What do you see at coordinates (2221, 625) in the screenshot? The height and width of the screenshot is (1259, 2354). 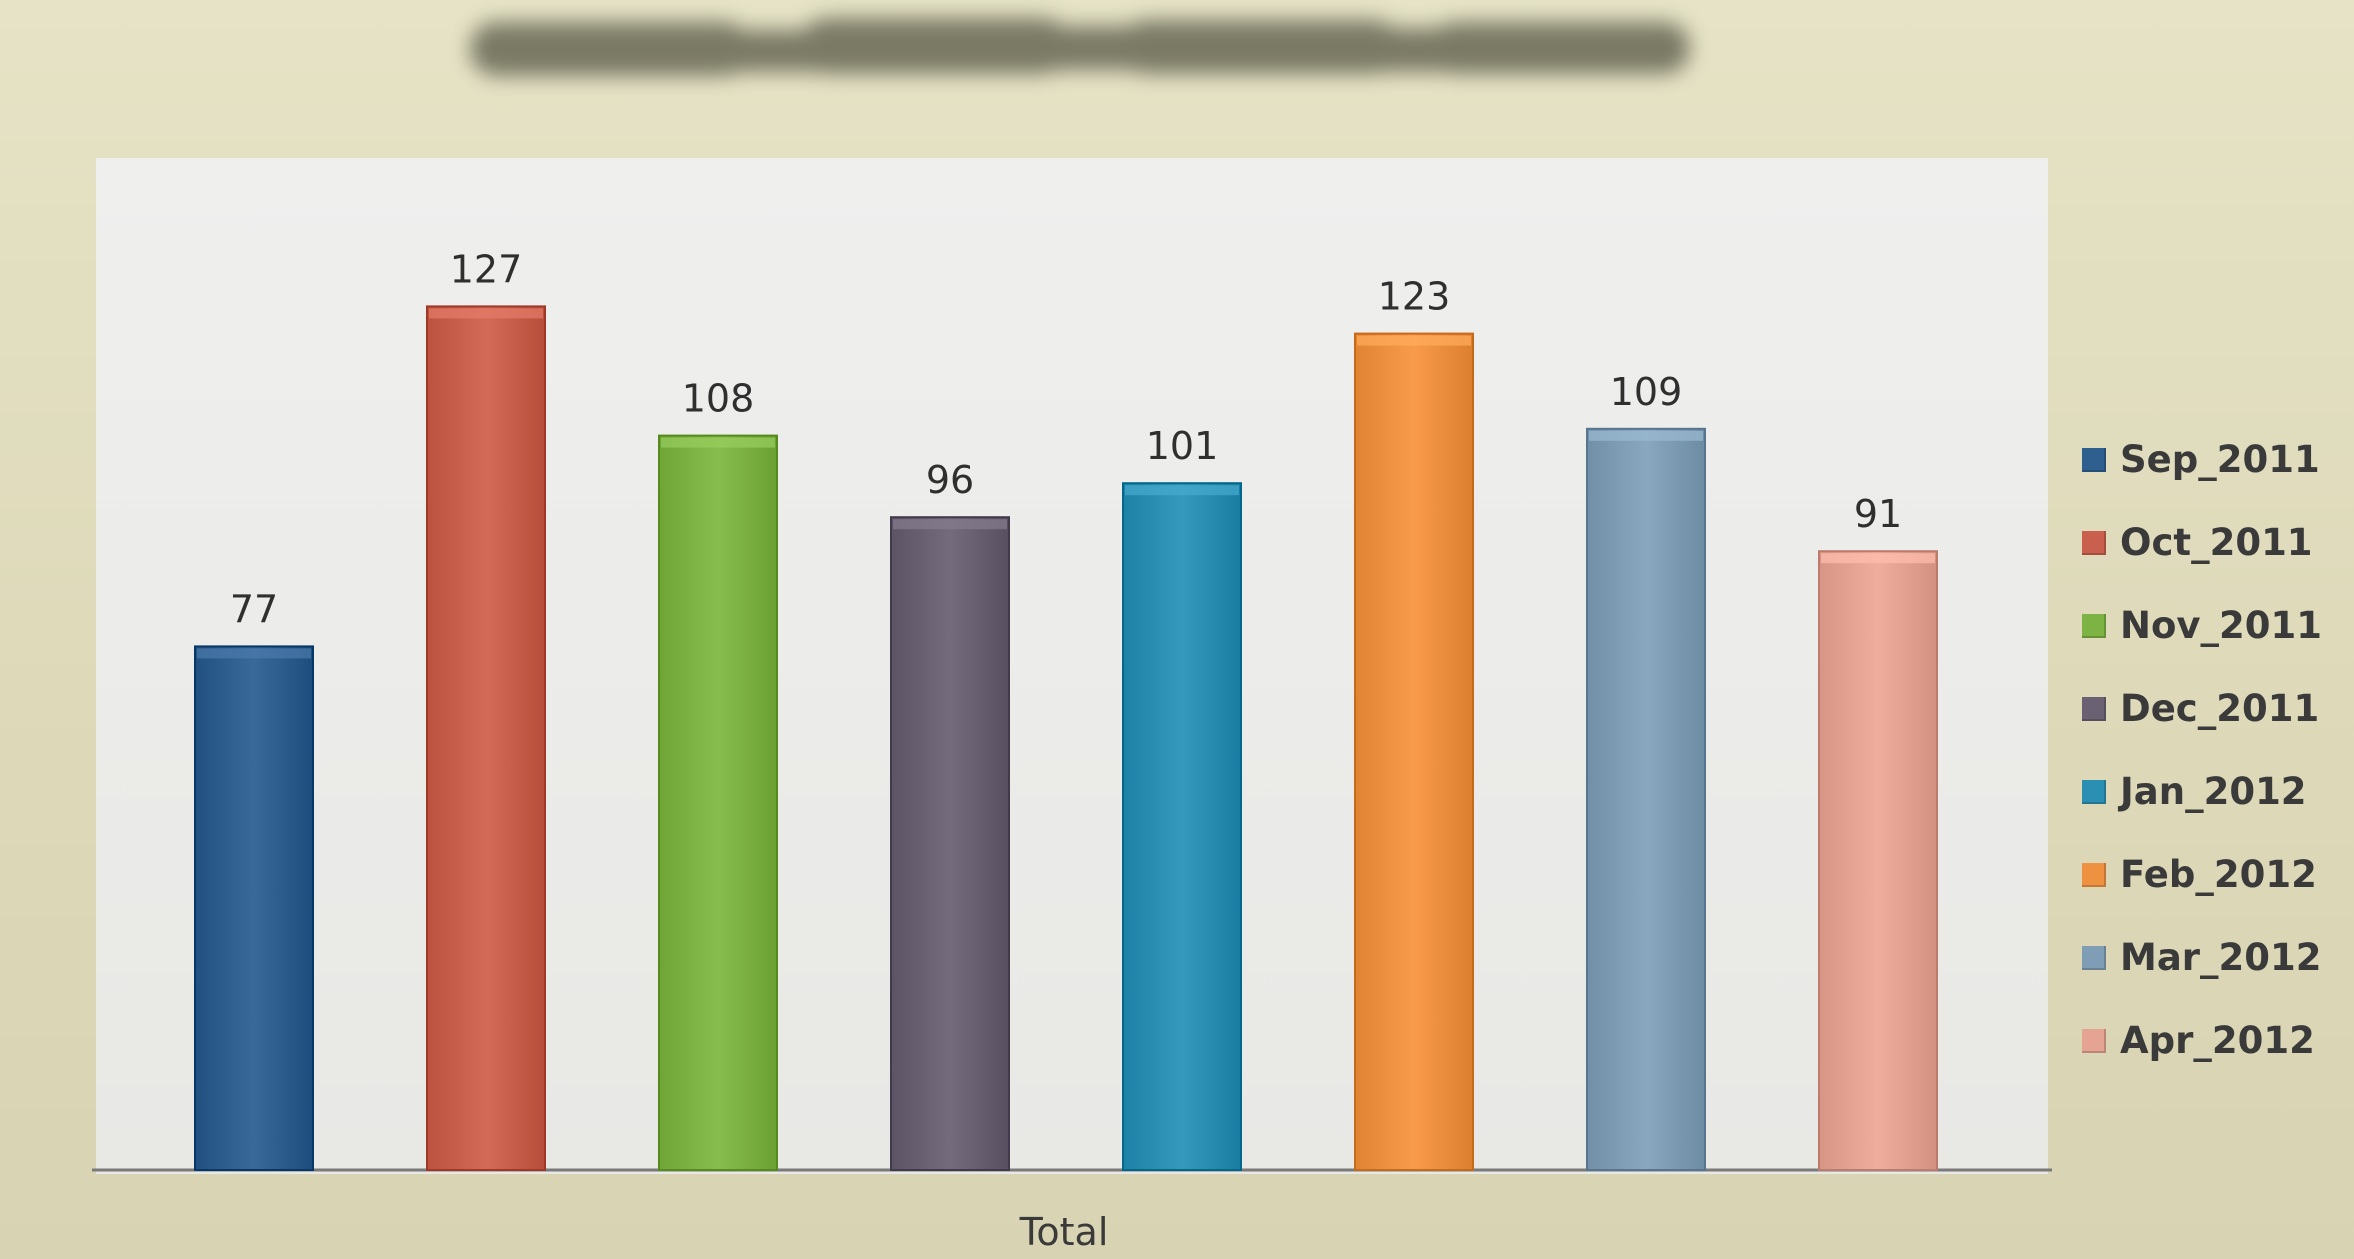 I see `legend-label-nov-2011: Nov_2011` at bounding box center [2221, 625].